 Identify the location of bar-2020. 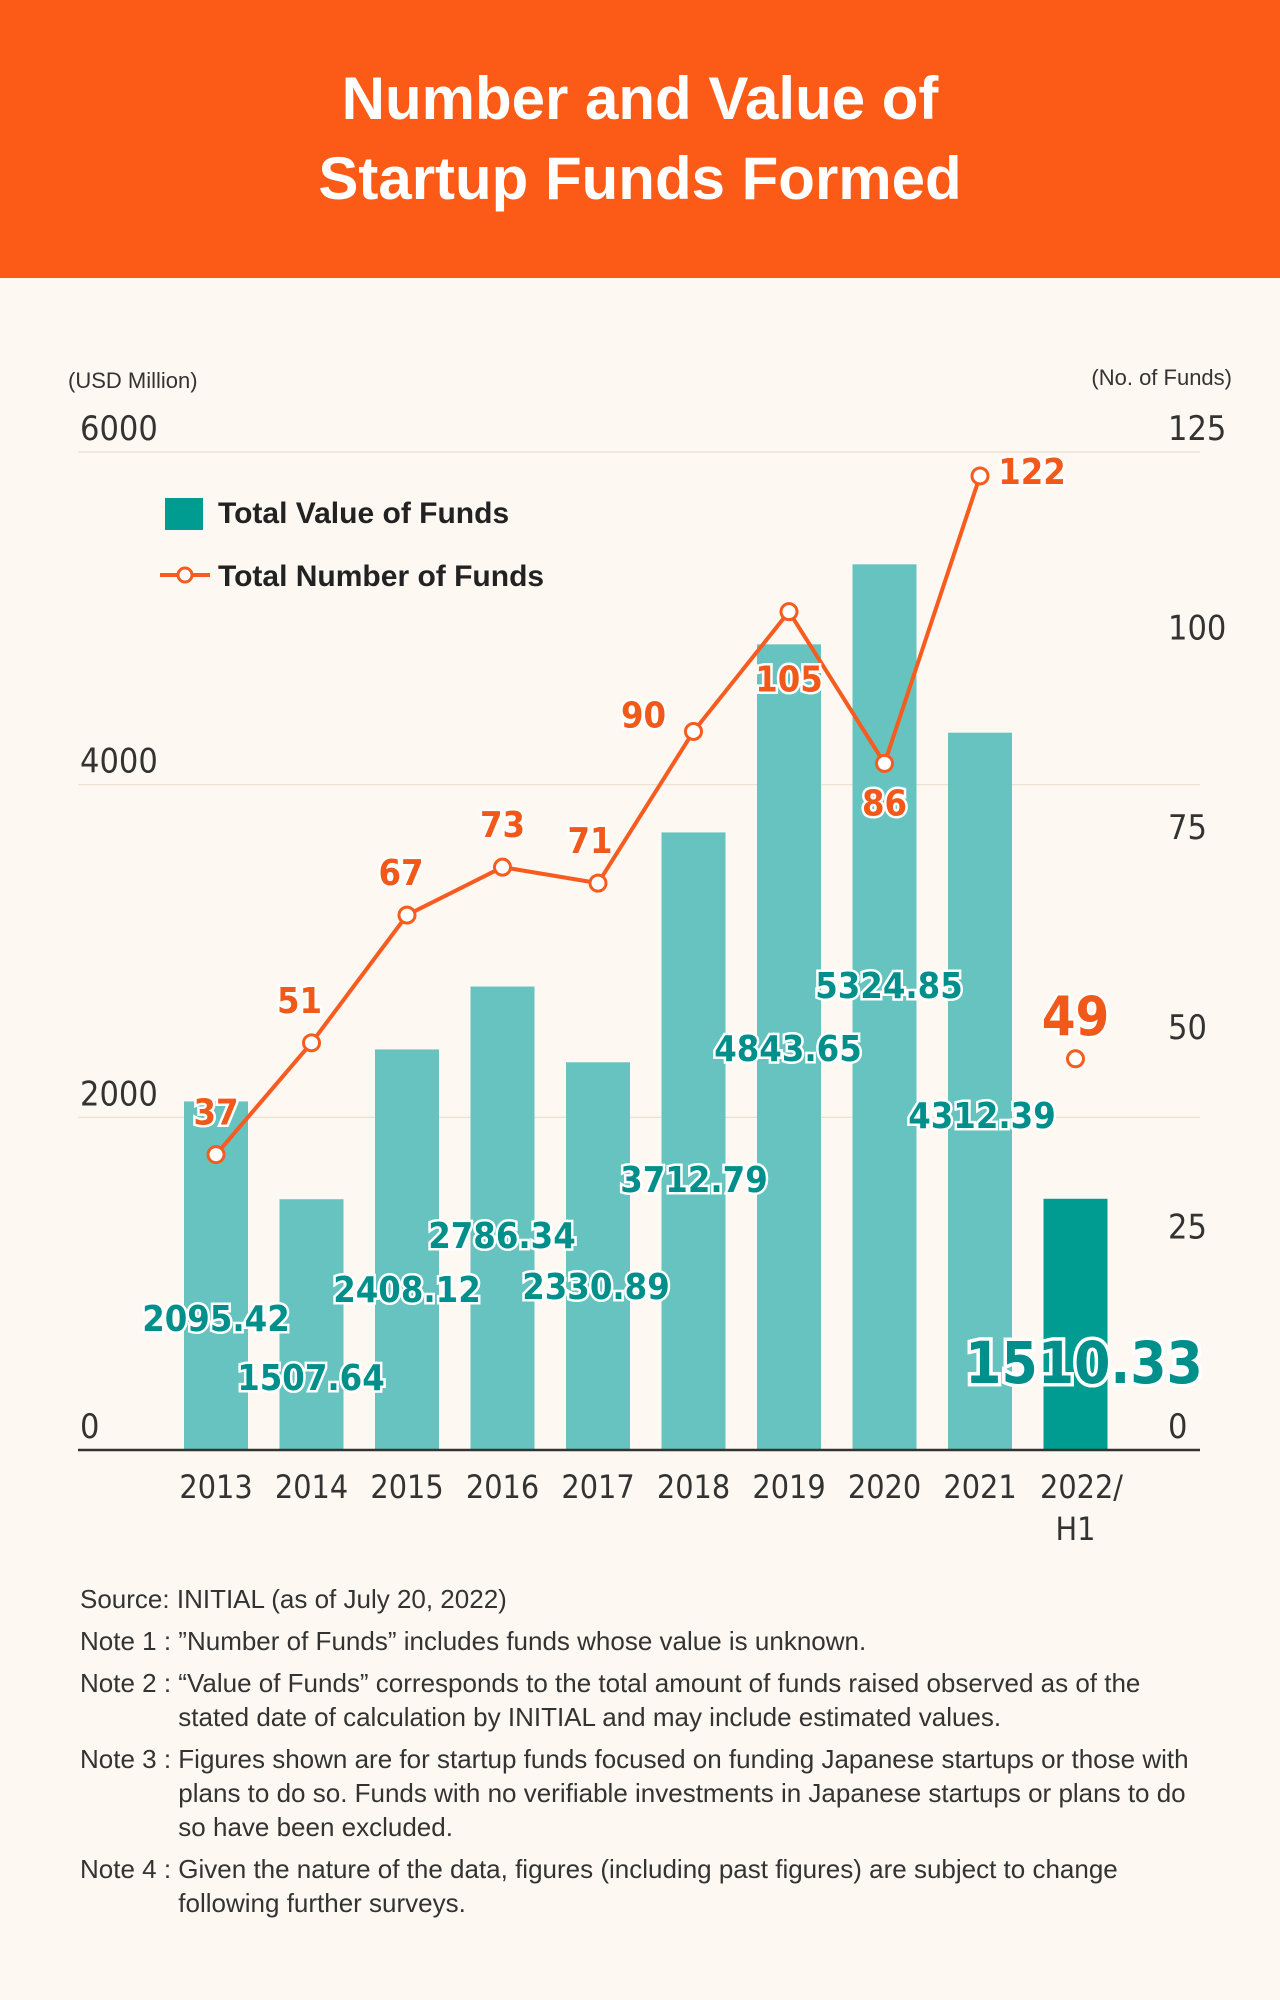
(884, 1007).